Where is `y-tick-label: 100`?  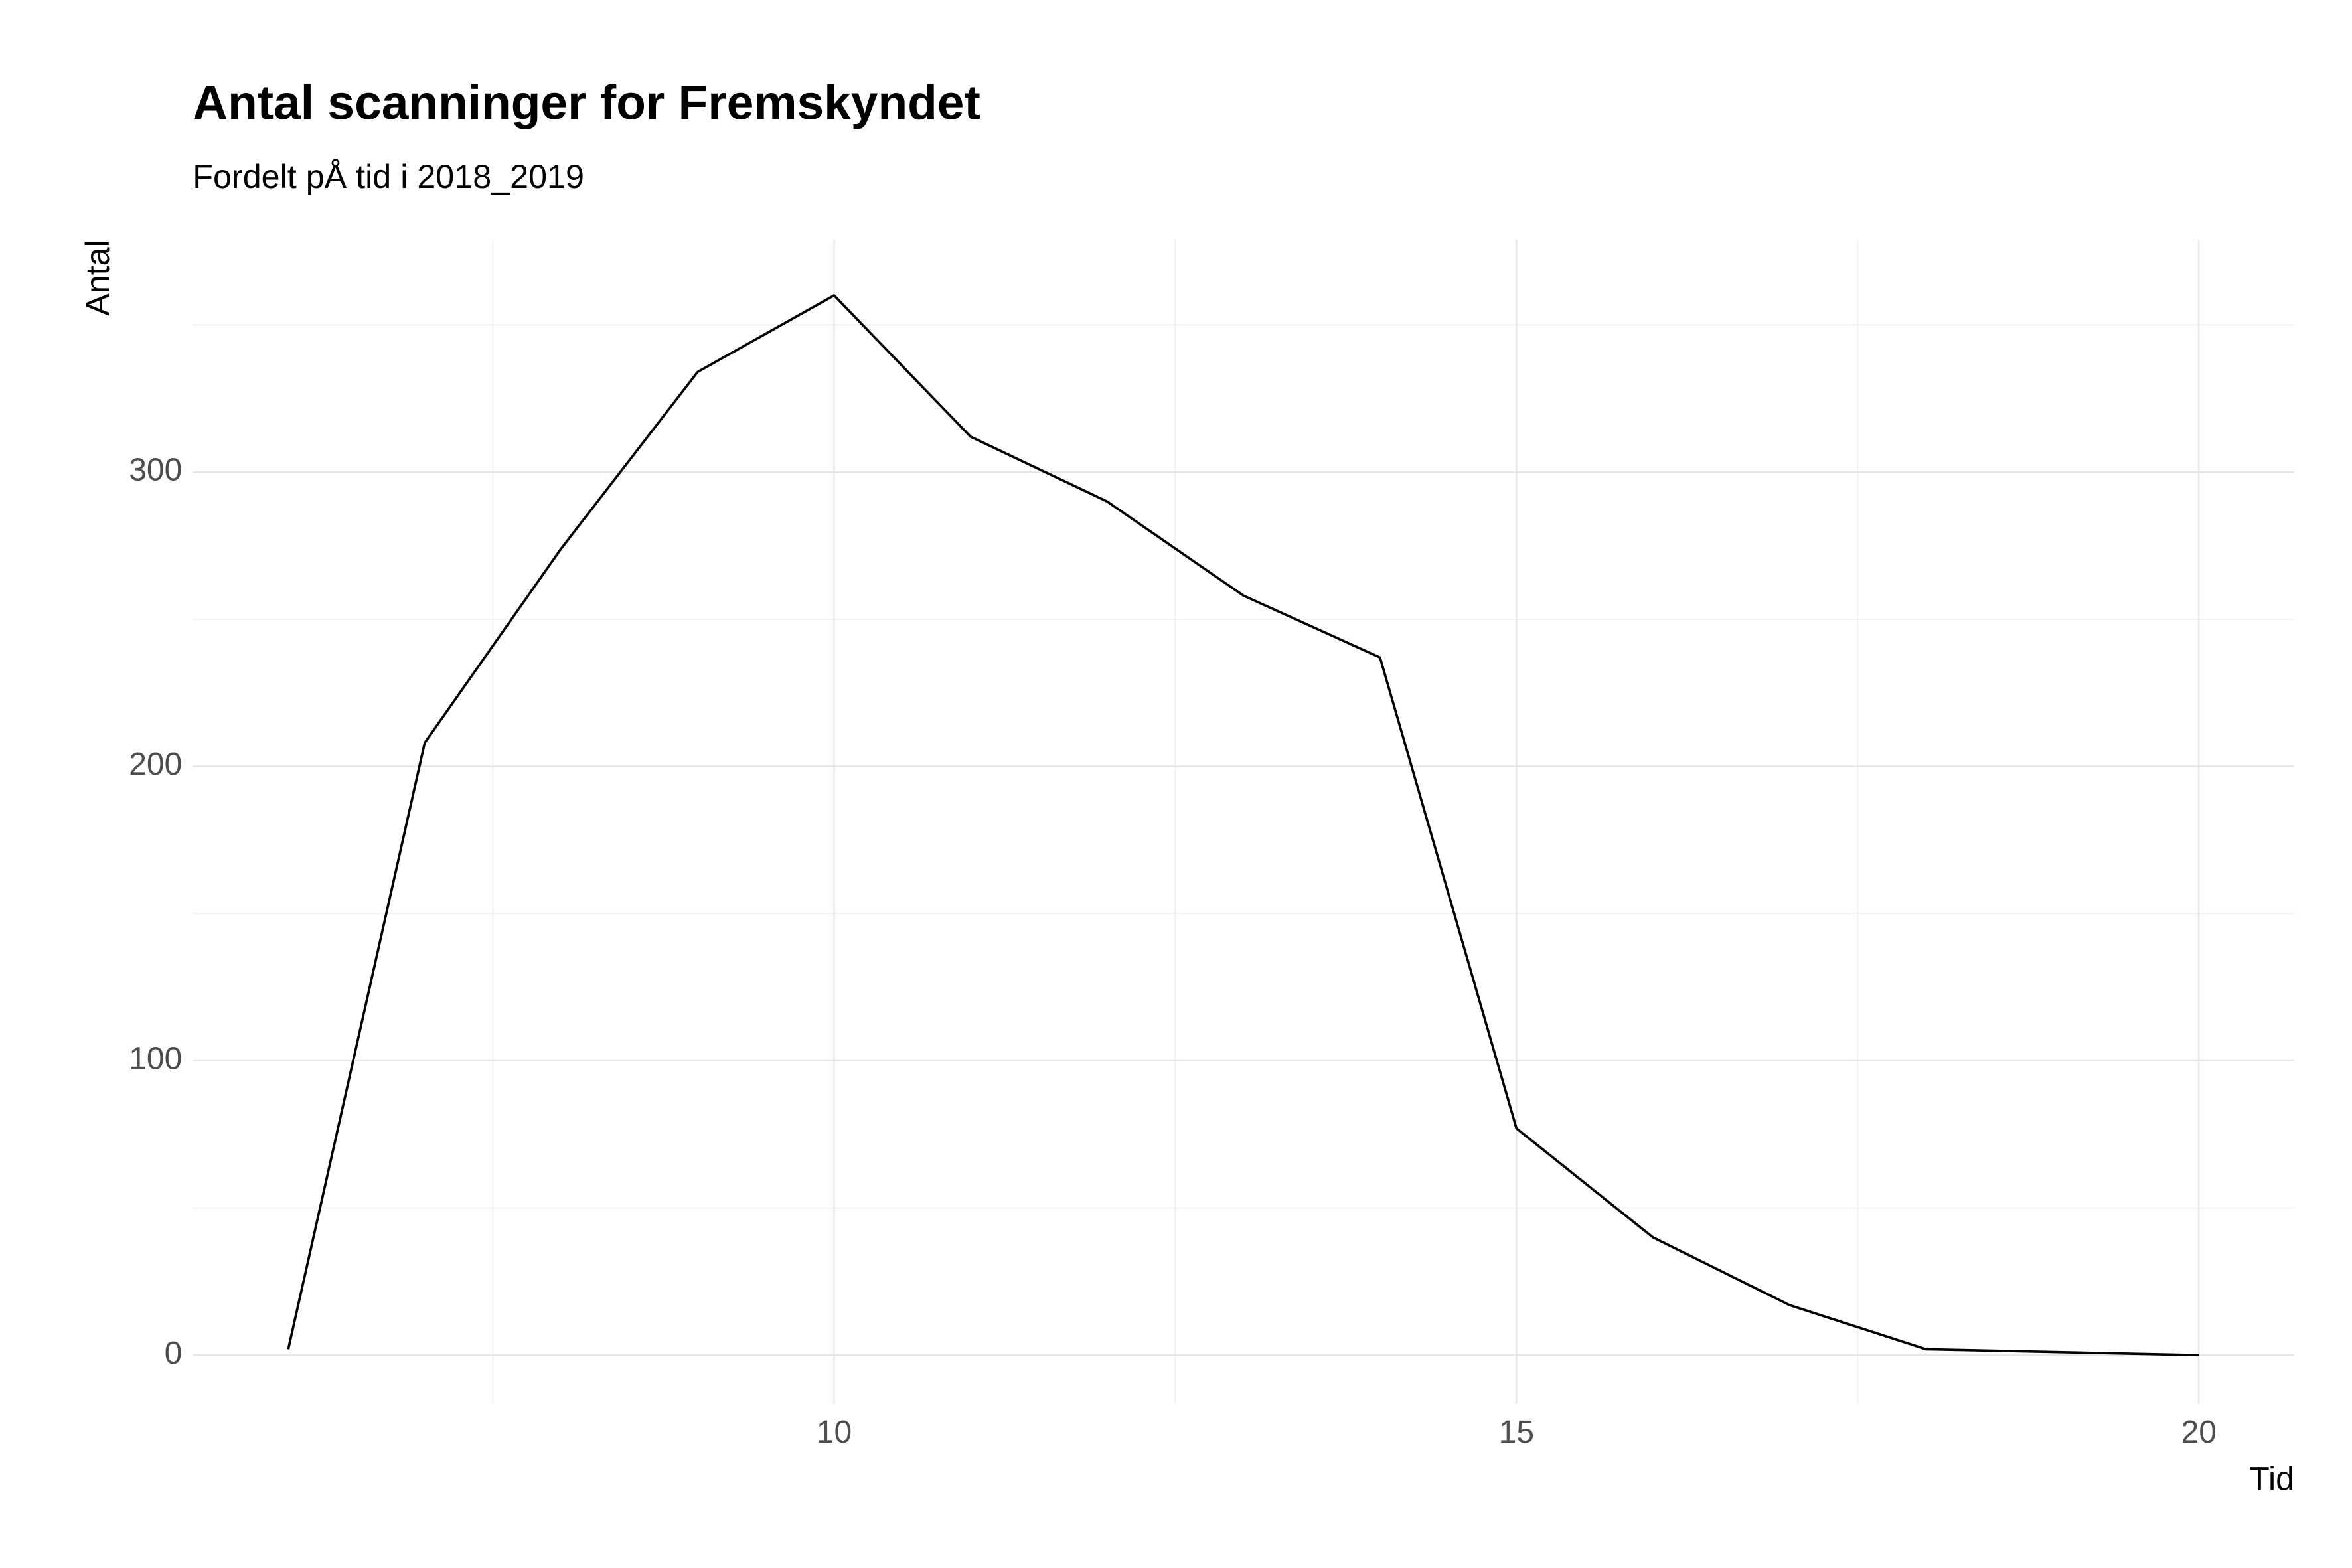
y-tick-label: 100 is located at coordinates (156, 1060).